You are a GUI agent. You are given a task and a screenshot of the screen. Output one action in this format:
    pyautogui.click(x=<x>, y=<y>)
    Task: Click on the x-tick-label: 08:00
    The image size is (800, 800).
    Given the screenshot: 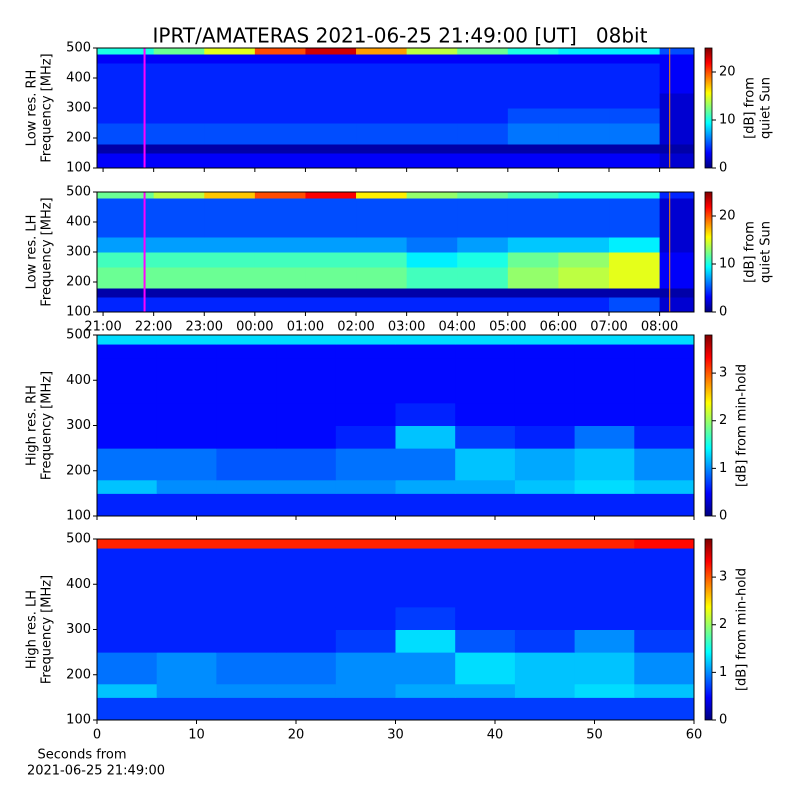 What is the action you would take?
    pyautogui.click(x=659, y=327)
    